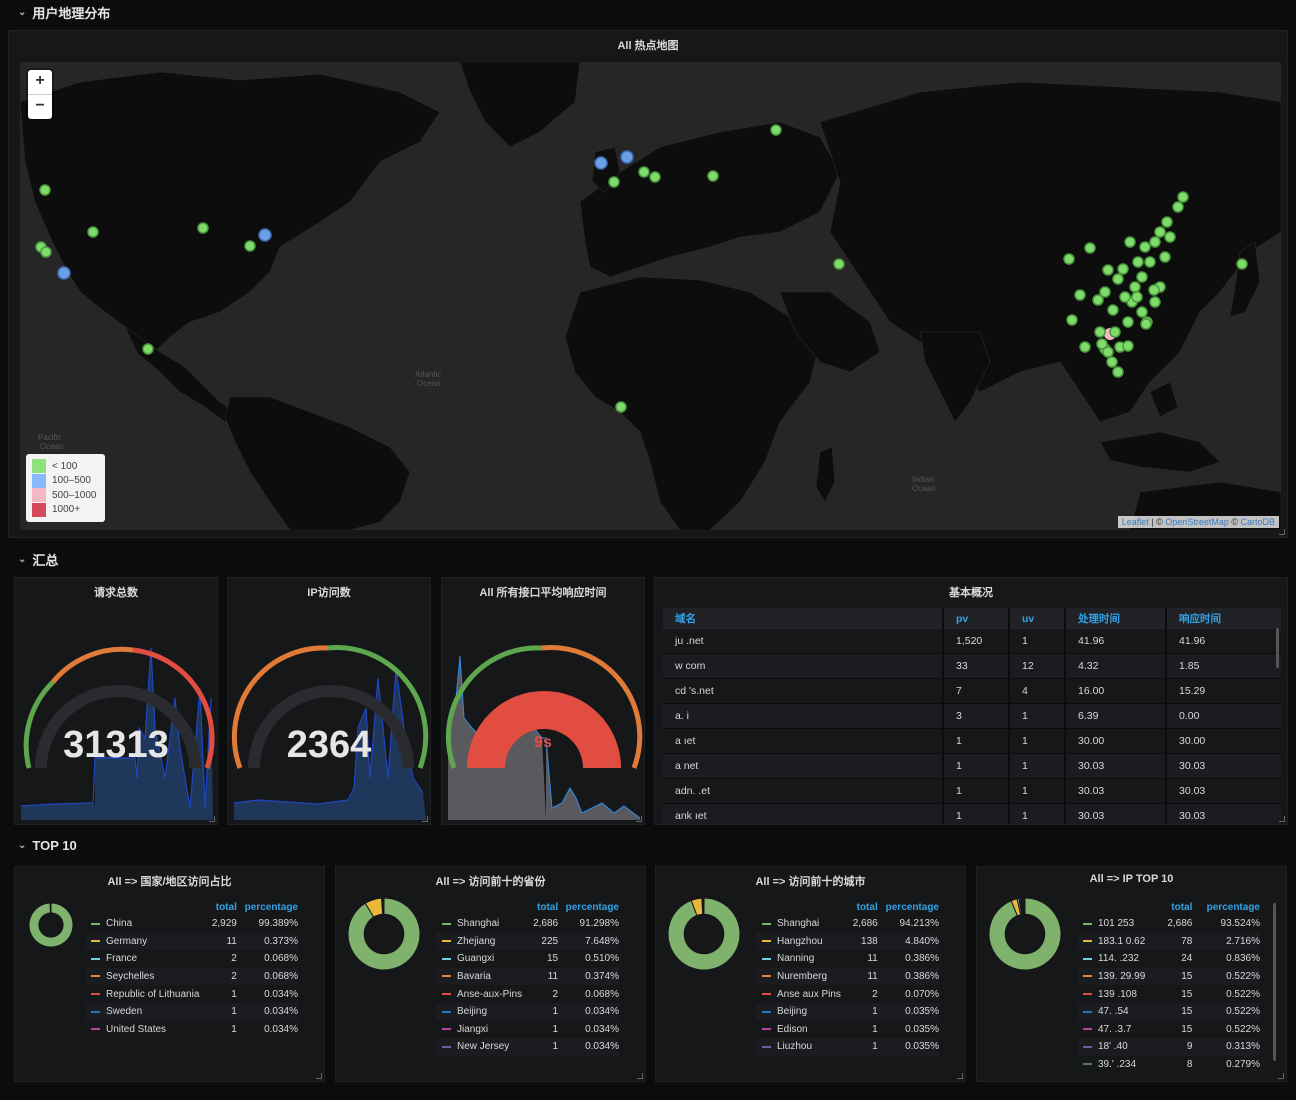 The width and height of the screenshot is (1296, 1100). What do you see at coordinates (800, 959) in the screenshot?
I see `legend-series: Nanning` at bounding box center [800, 959].